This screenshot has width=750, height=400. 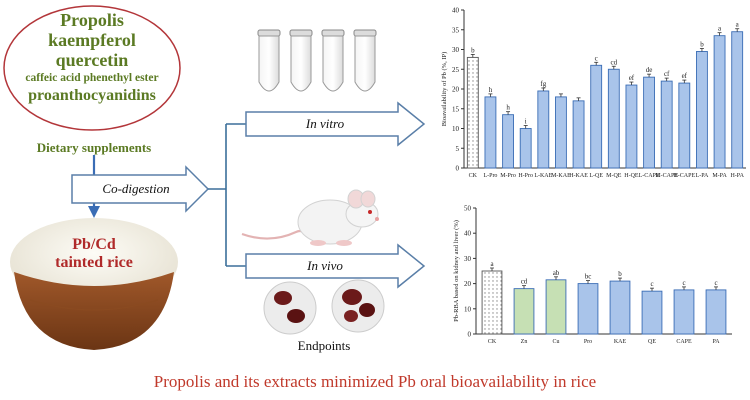 I want to click on significance-letter: fg, so click(x=543, y=84).